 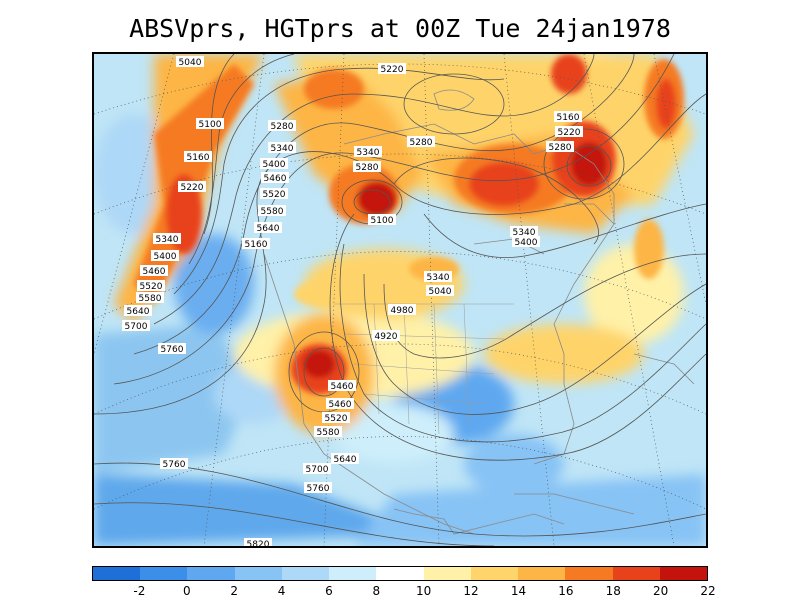 What do you see at coordinates (566, 591) in the screenshot?
I see `colorbar-tick-label: 16` at bounding box center [566, 591].